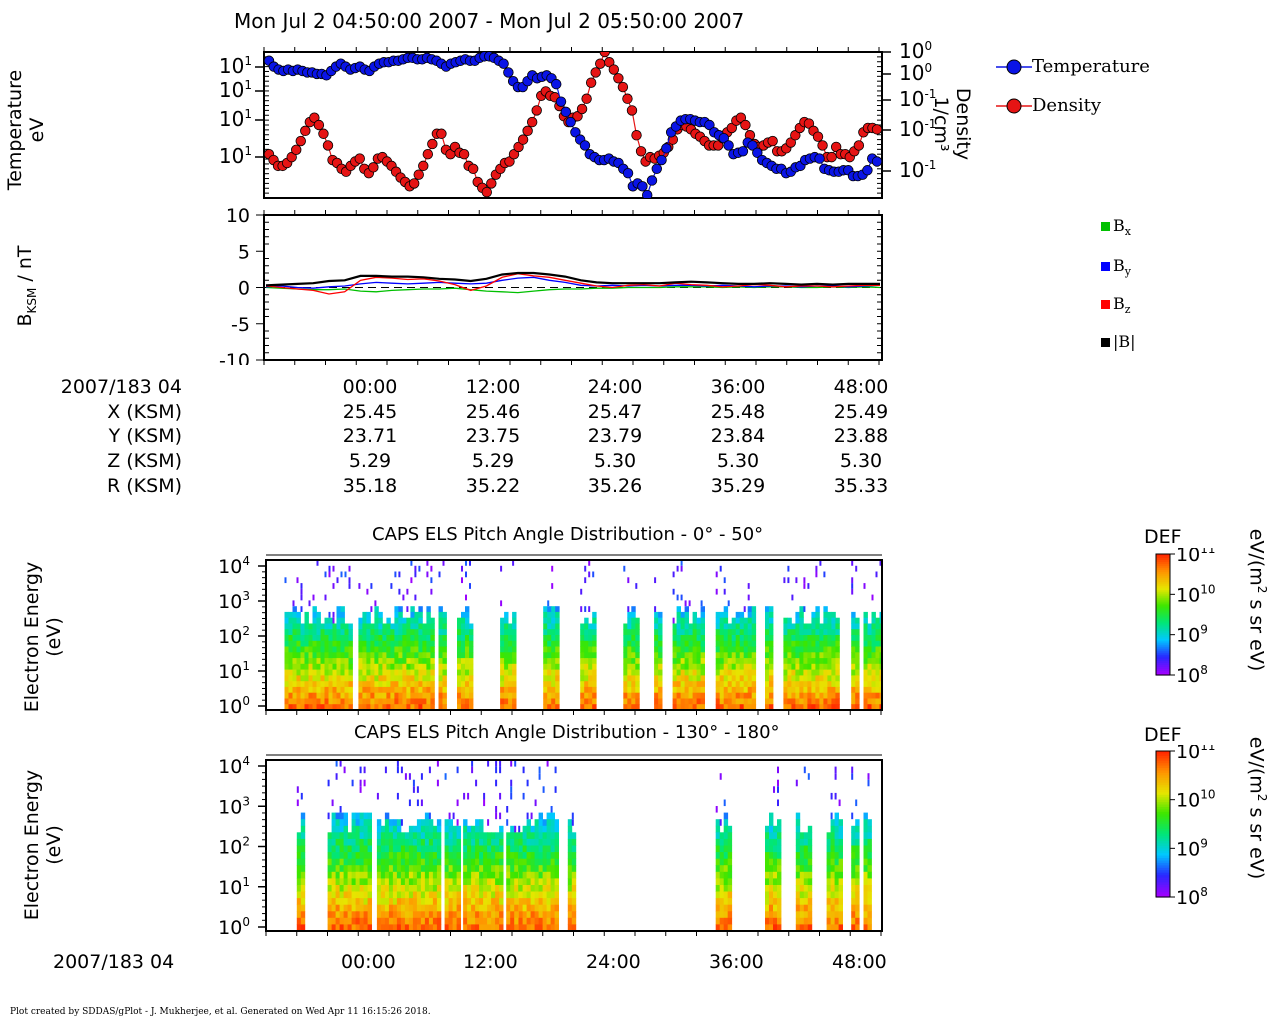 This screenshot has width=1280, height=1024. Describe the element at coordinates (1163, 824) in the screenshot. I see `colorbar-frame` at that location.